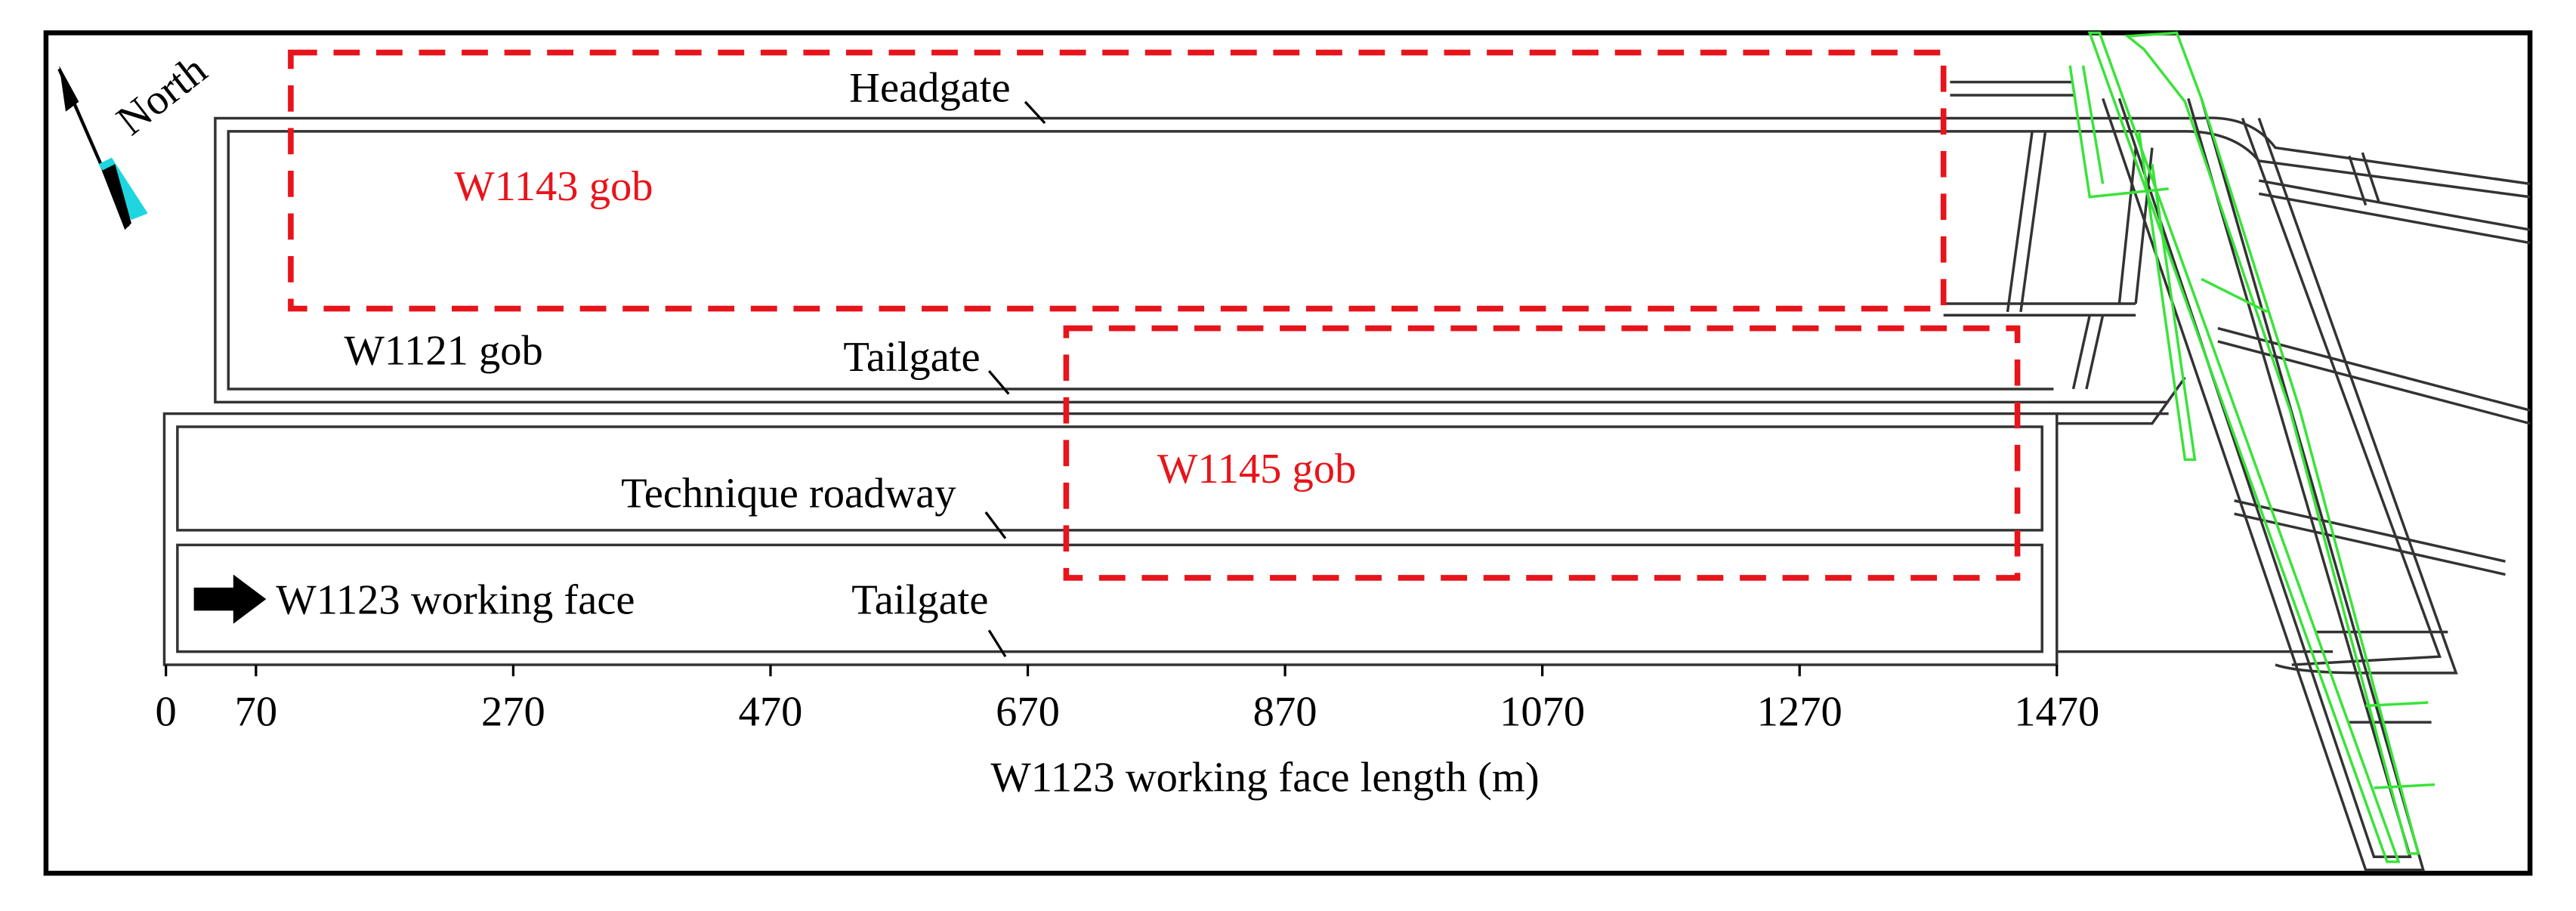 The height and width of the screenshot is (911, 2576). Describe the element at coordinates (1015, 379) in the screenshot. I see `leaders` at that location.